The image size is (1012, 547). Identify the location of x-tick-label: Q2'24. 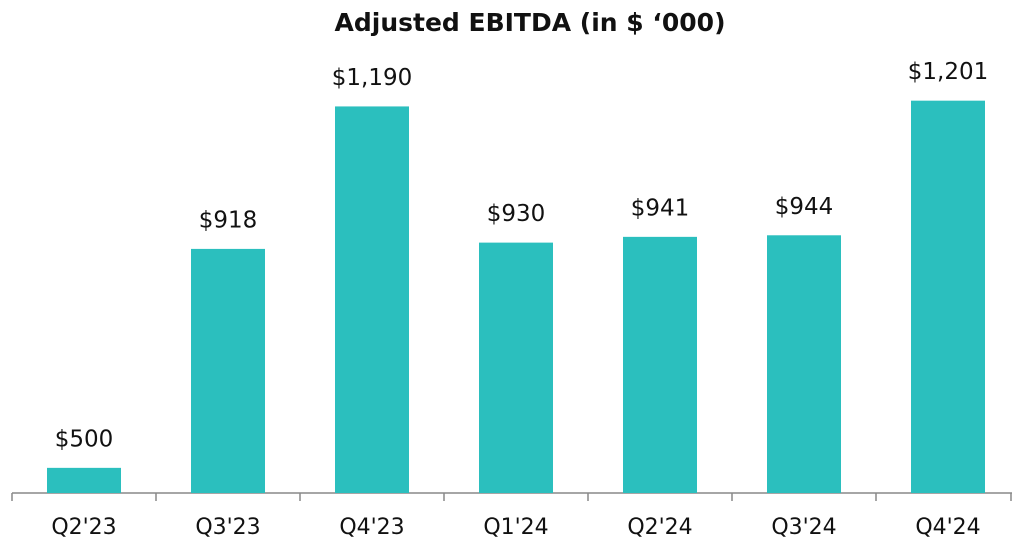
(659, 527).